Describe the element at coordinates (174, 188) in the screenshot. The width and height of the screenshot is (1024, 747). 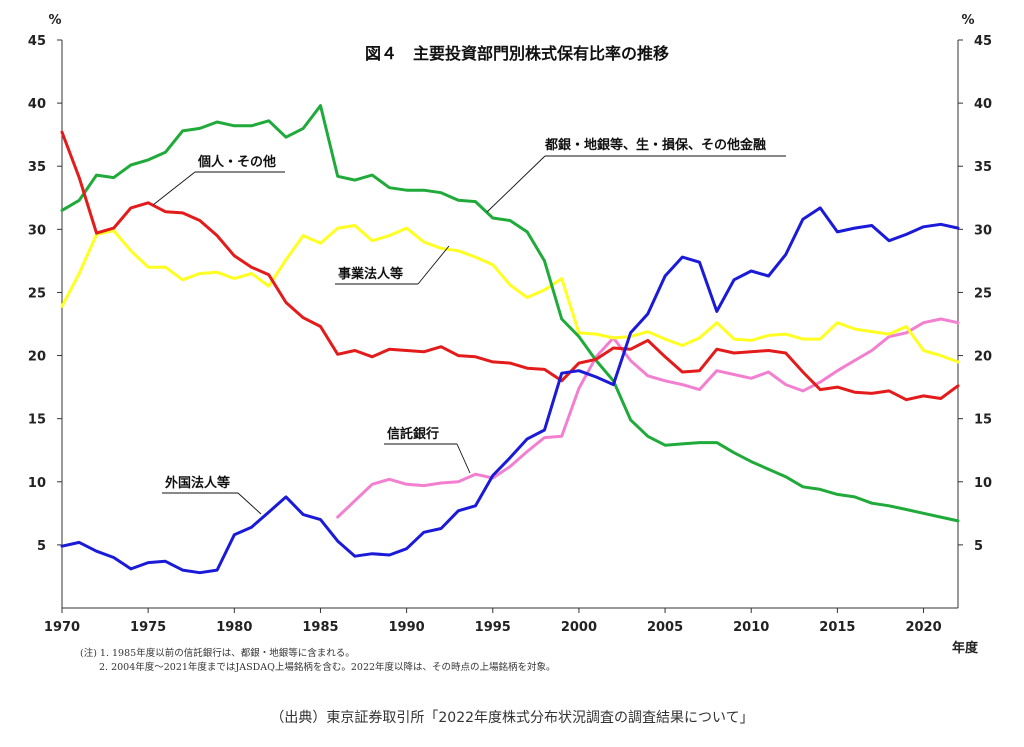
I see `individual-leader-line` at that location.